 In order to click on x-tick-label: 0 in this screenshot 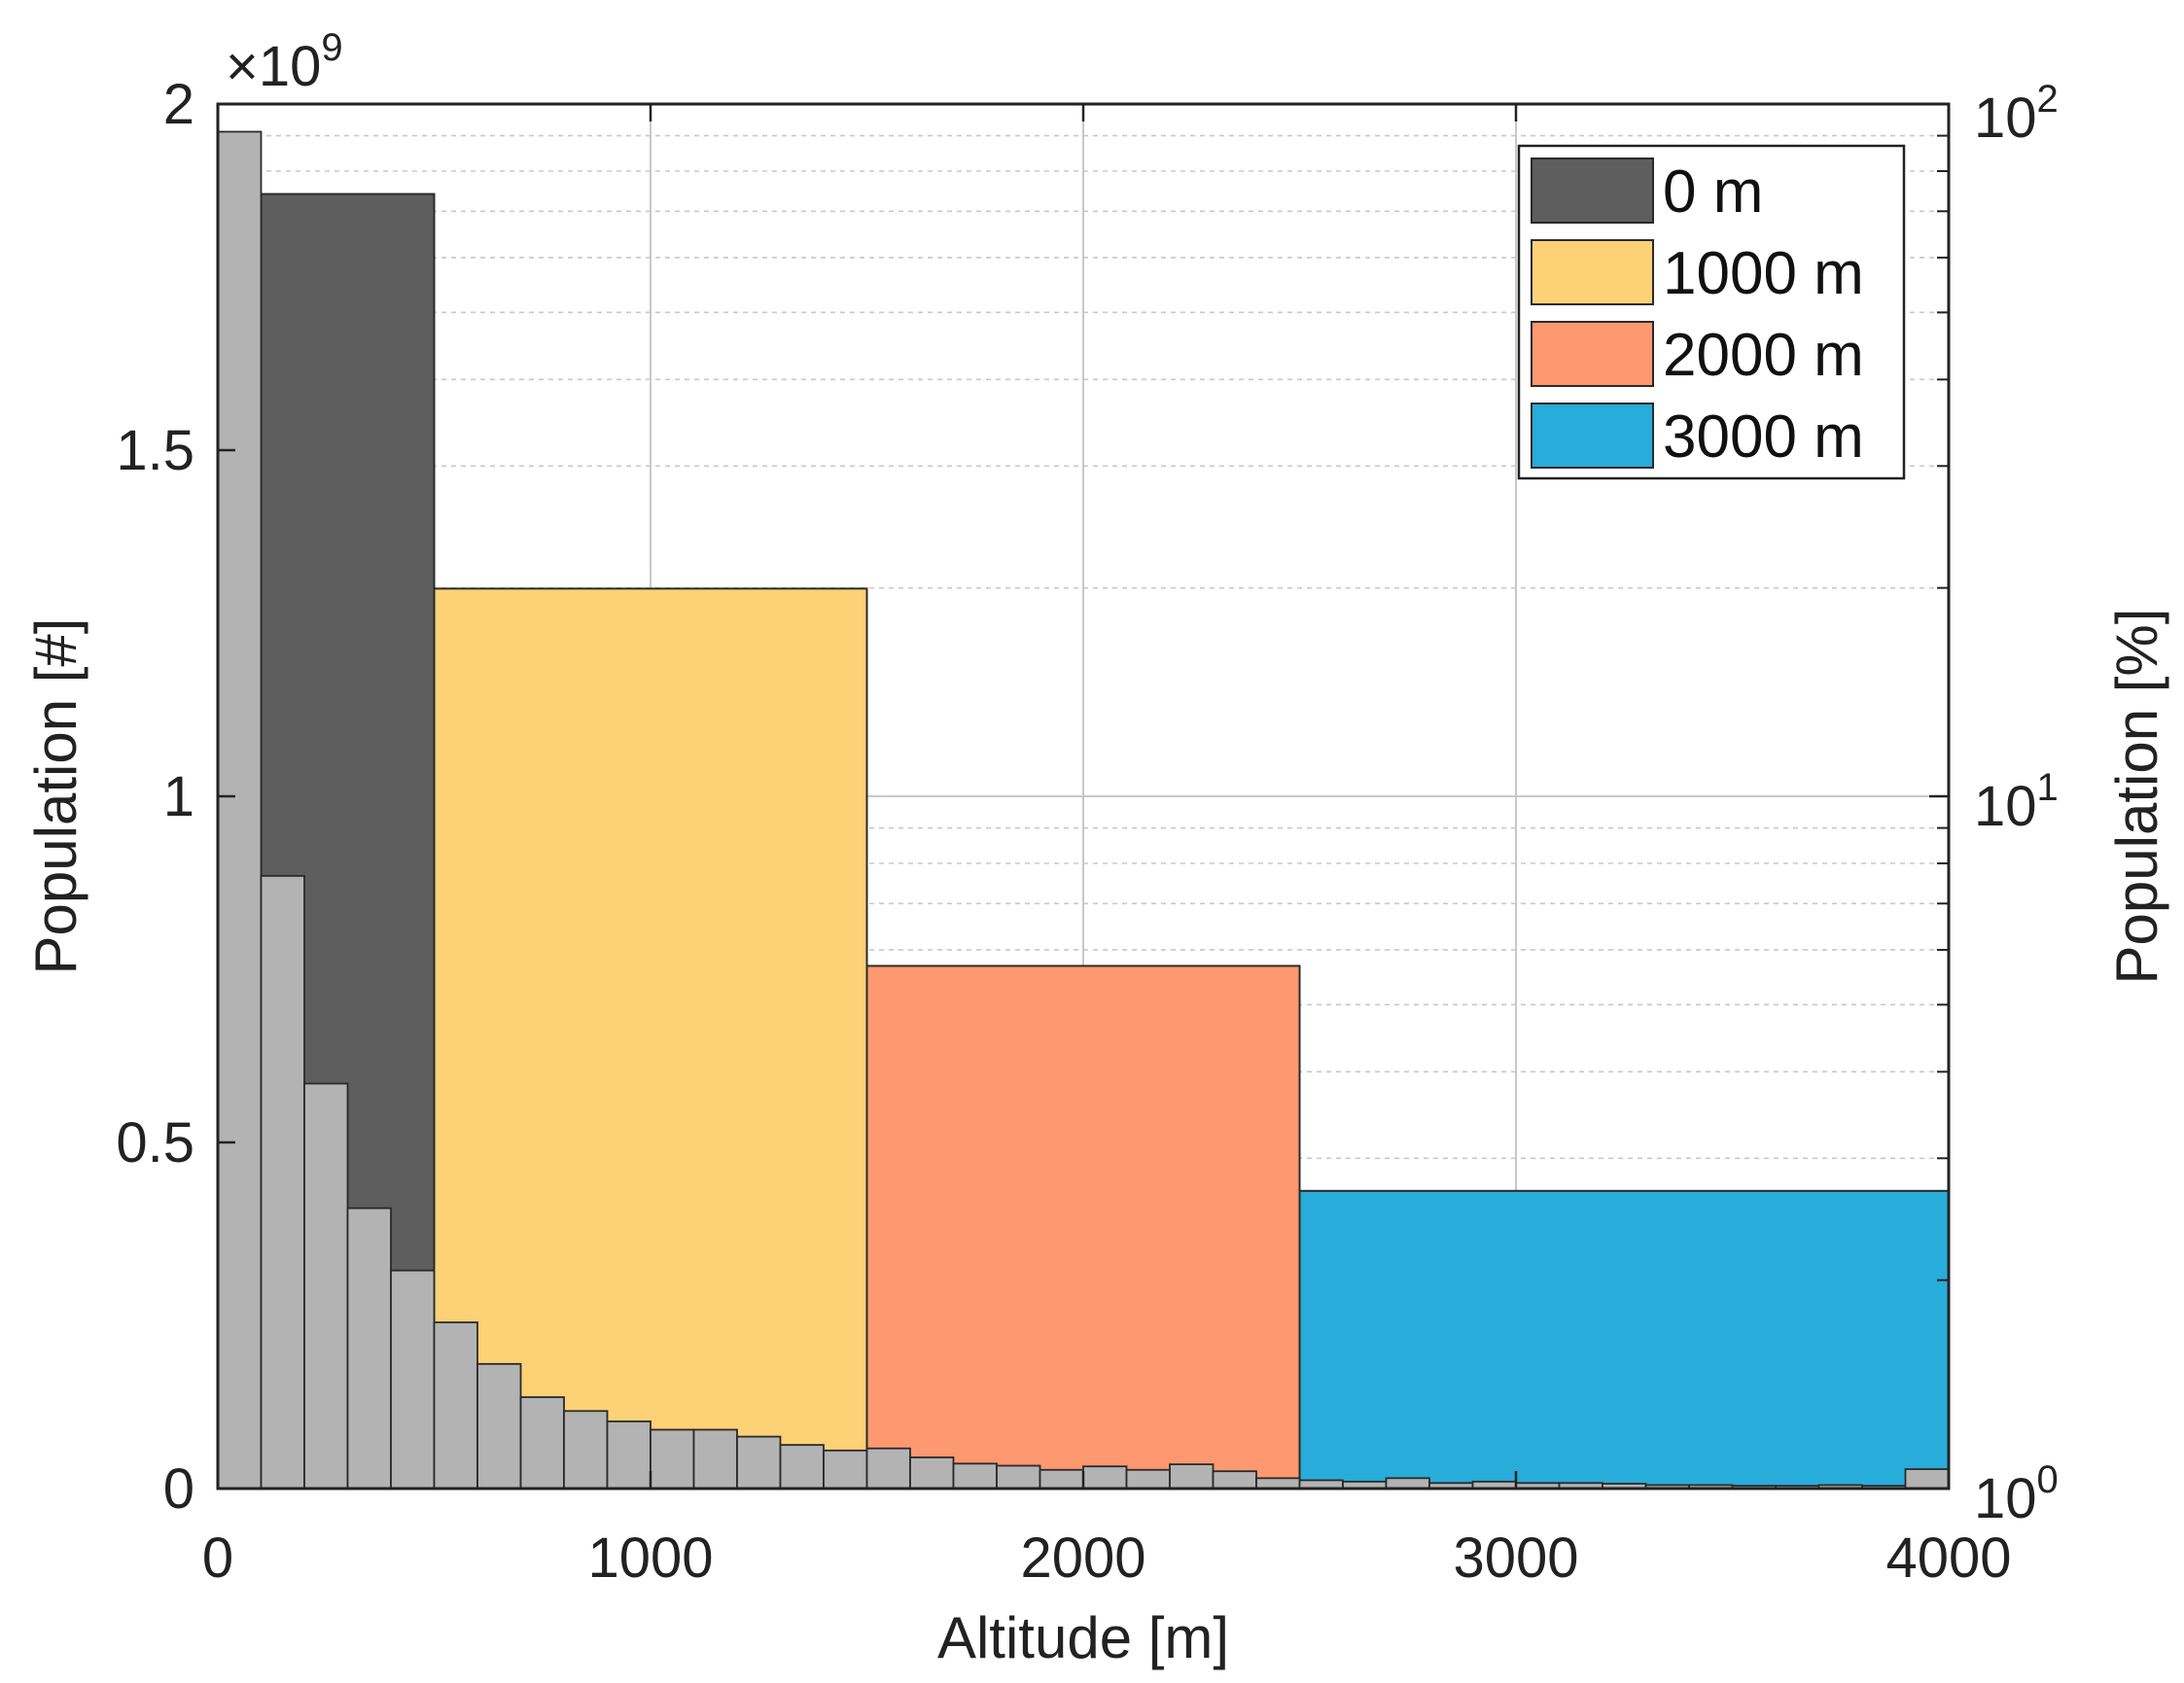, I will do `click(217, 1558)`.